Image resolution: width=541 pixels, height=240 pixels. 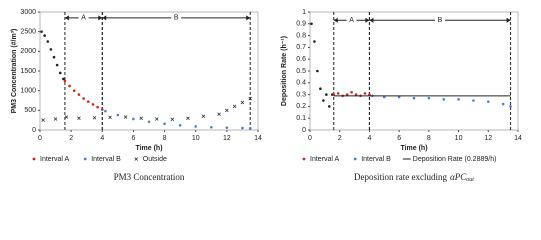 I want to click on caption: PM3 Concentration, so click(x=149, y=177).